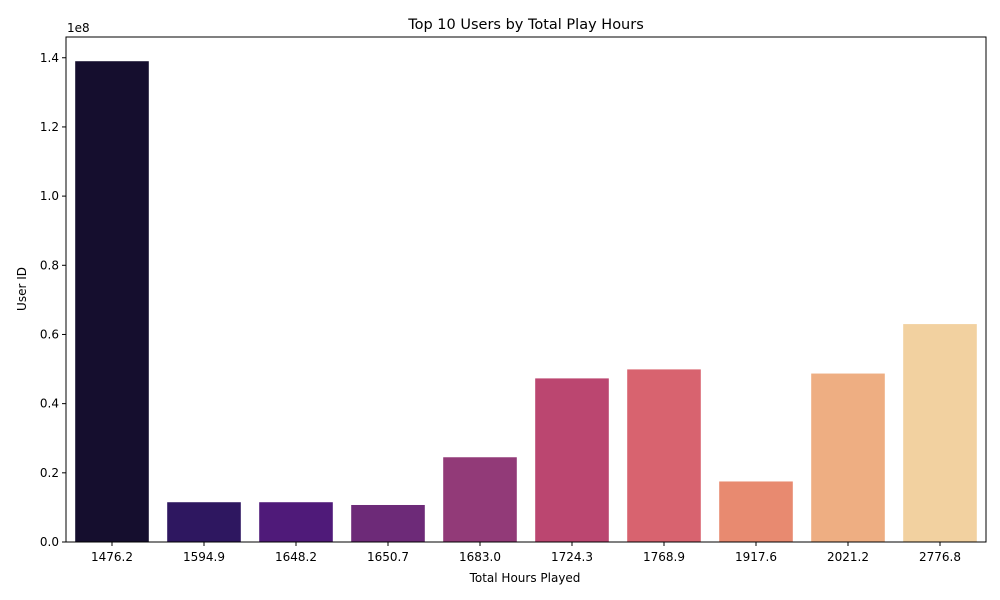  I want to click on y-tick-label: 0.6, so click(49, 334).